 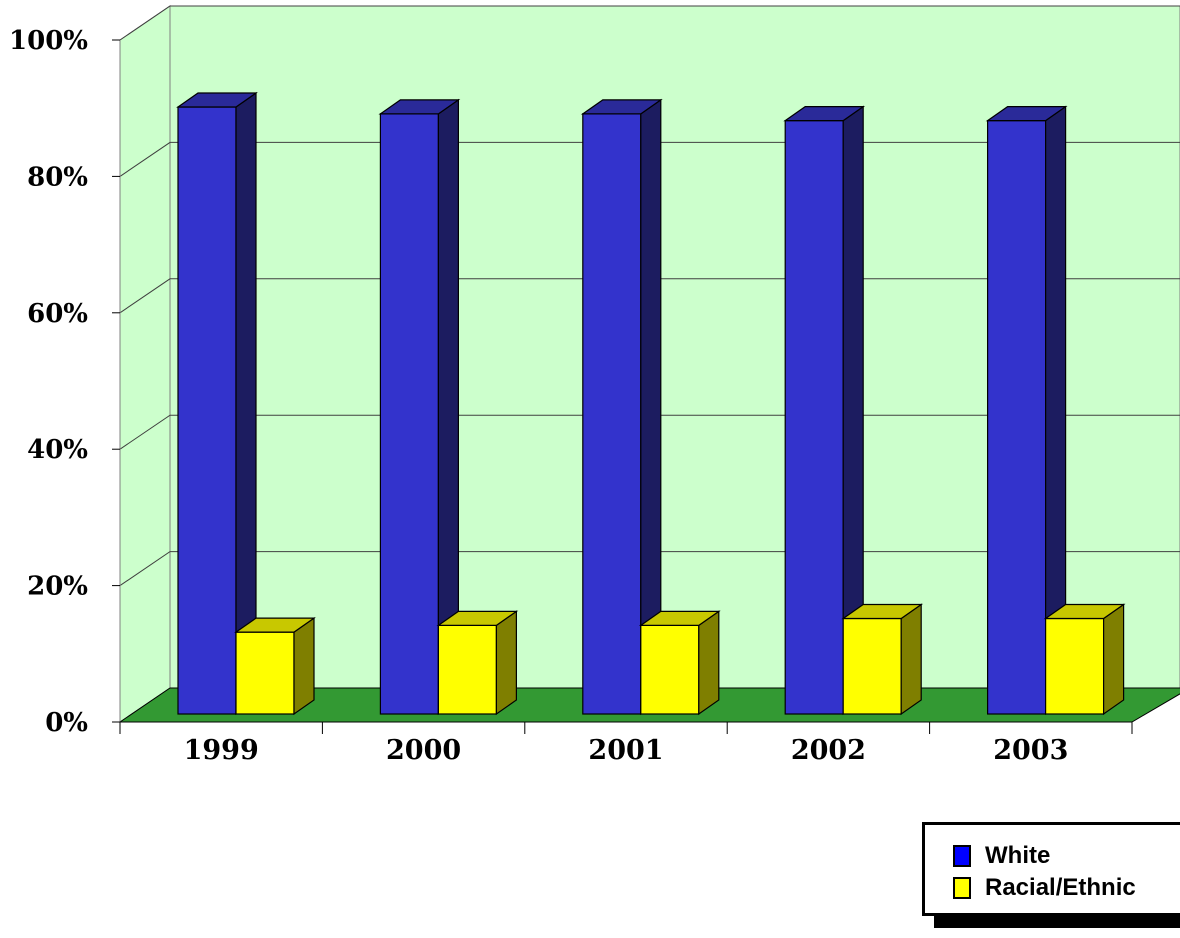 I want to click on legend: White Racial/Ethnic, so click(x=1051, y=869).